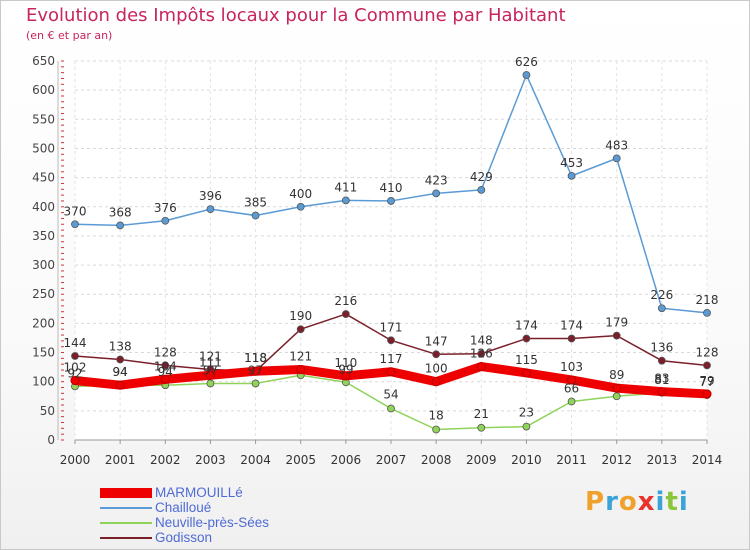 This screenshot has width=750, height=550. Describe the element at coordinates (165, 460) in the screenshot. I see `x-tick-label: 2002` at that location.